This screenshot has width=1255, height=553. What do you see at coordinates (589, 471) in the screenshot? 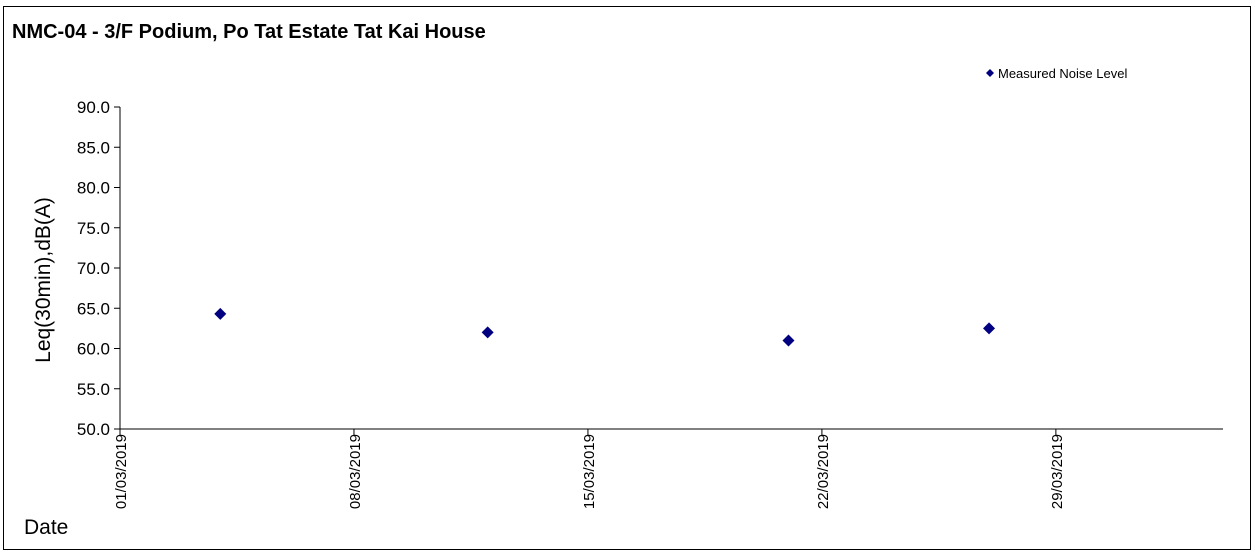
I see `x-tick-label: 15/03/2019` at bounding box center [589, 471].